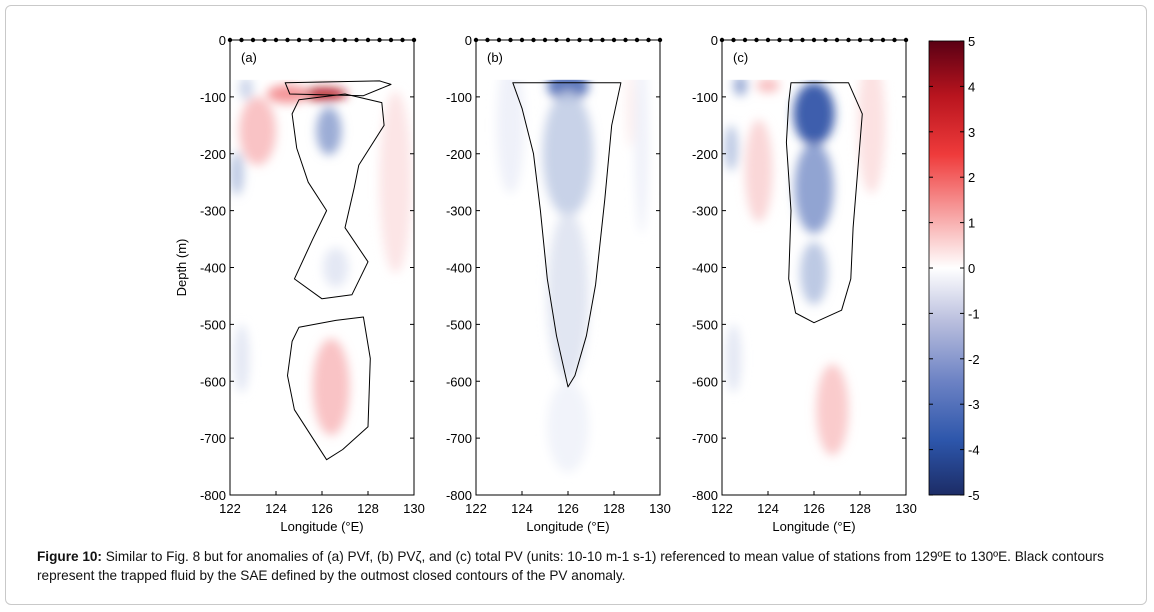  I want to click on y-tick-label: -500, so click(459, 324).